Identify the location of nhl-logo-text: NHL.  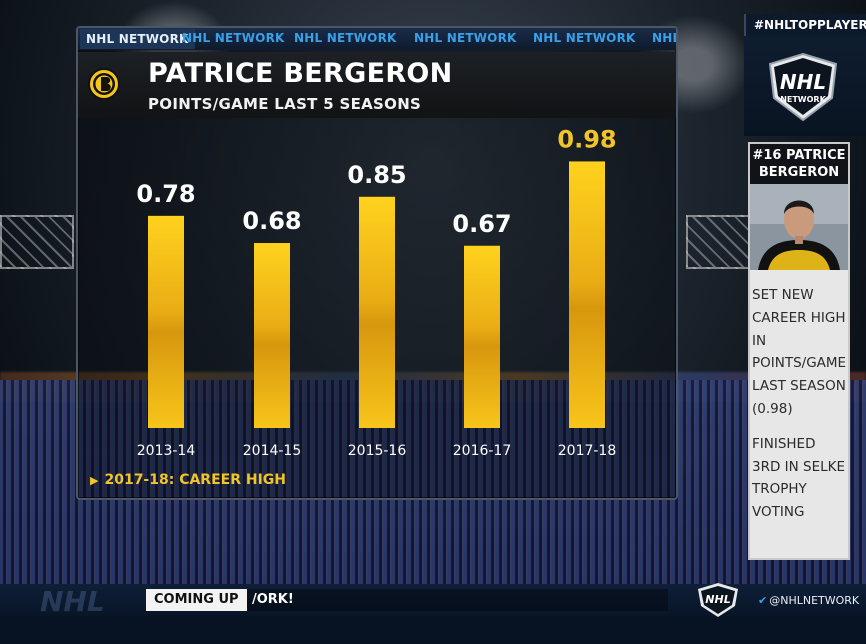
(803, 82).